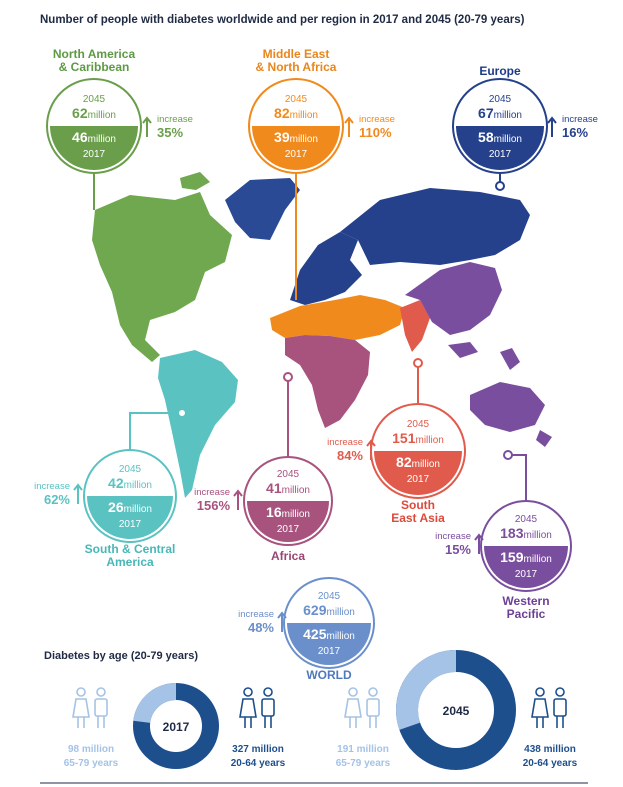  I want to click on old-label-2017: 65-79 years, so click(91, 763).